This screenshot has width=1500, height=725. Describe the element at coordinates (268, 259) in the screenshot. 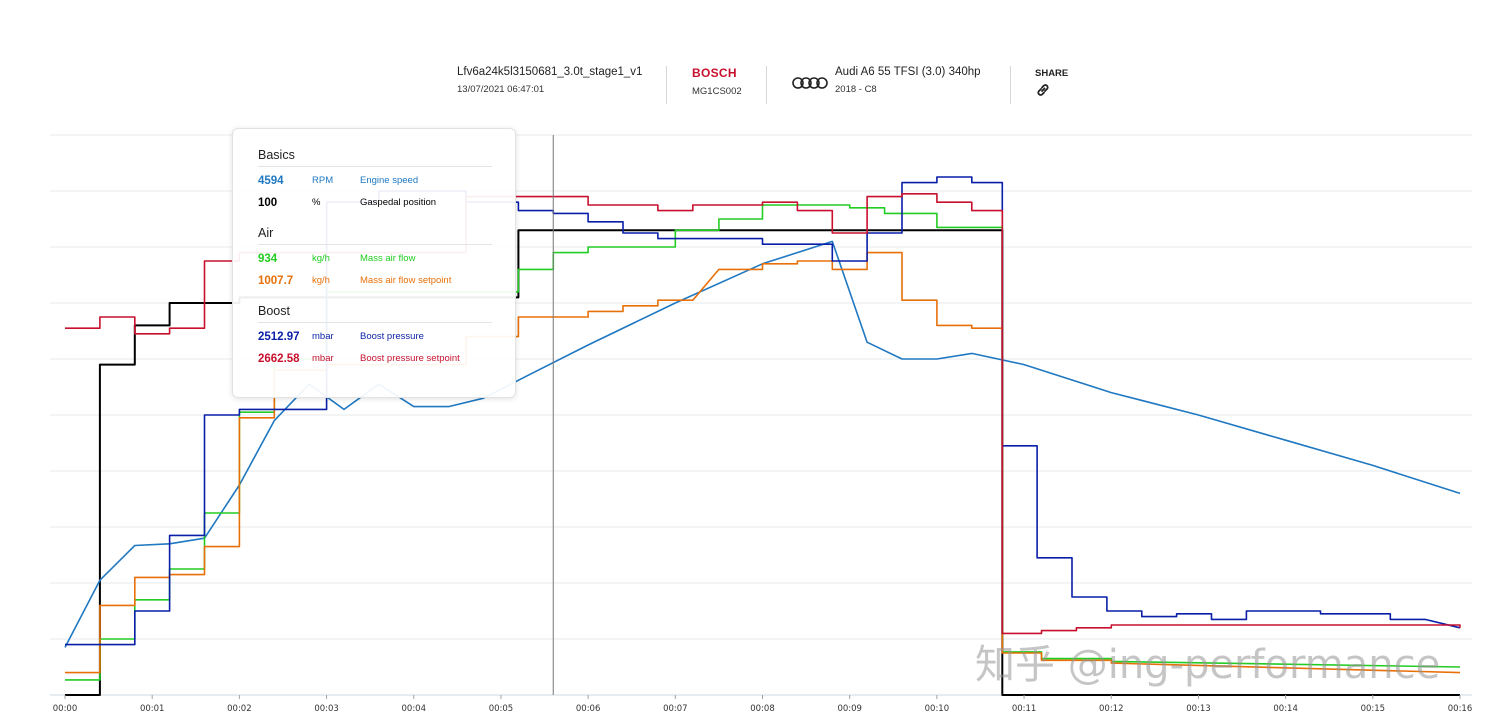

I see `maf-value: 934` at that location.